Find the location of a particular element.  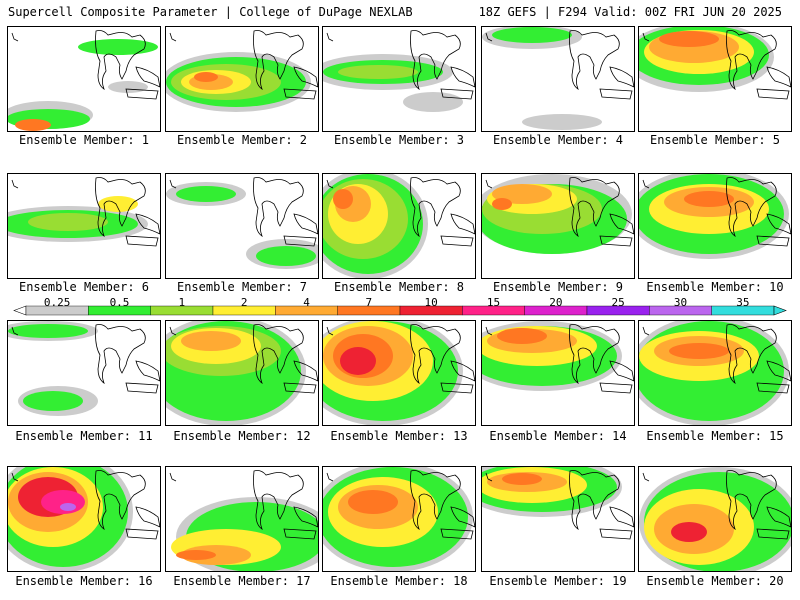

member-label: Ensemble Member: 17 is located at coordinates (242, 581).